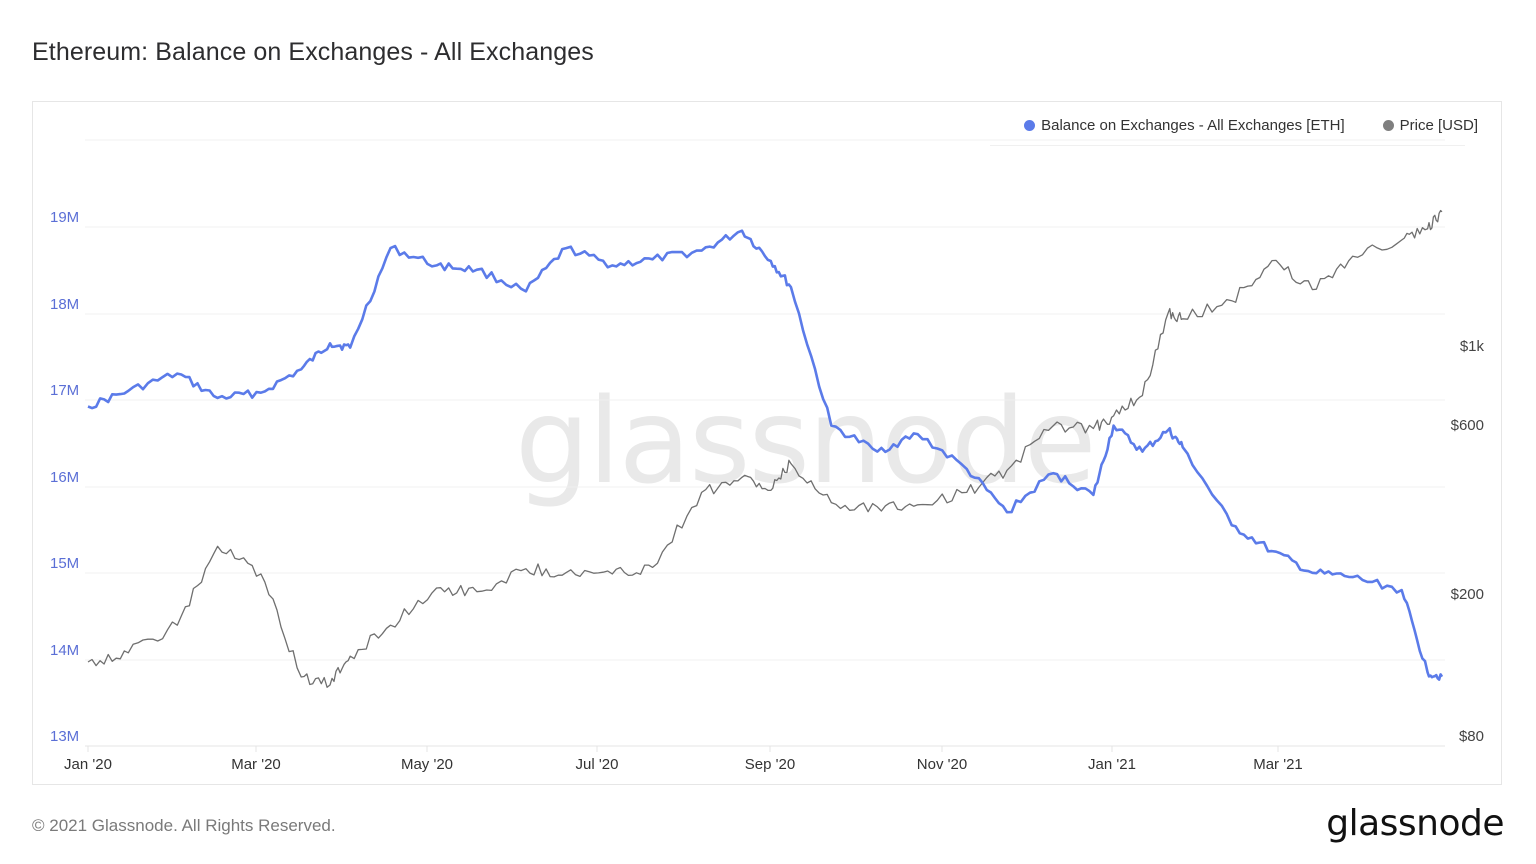 The height and width of the screenshot is (864, 1536). Describe the element at coordinates (1227, 145) in the screenshot. I see `legend-divider` at that location.